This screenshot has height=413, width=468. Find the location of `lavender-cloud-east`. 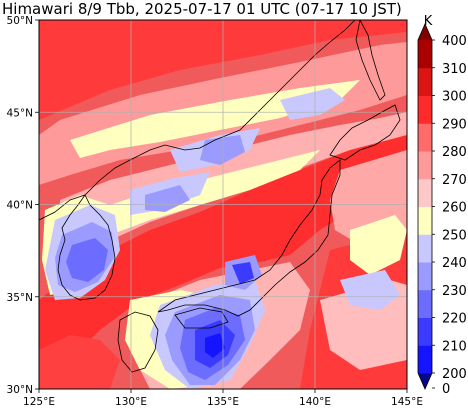

lavender-cloud-east is located at coordinates (370, 290).